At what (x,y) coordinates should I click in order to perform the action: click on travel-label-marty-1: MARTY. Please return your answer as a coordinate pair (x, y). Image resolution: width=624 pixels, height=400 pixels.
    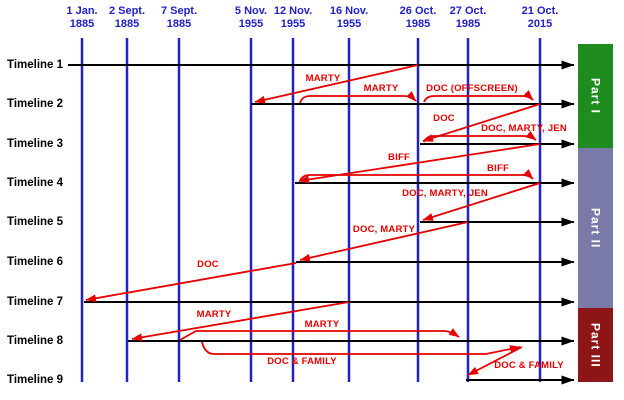
    Looking at the image, I should click on (323, 78).